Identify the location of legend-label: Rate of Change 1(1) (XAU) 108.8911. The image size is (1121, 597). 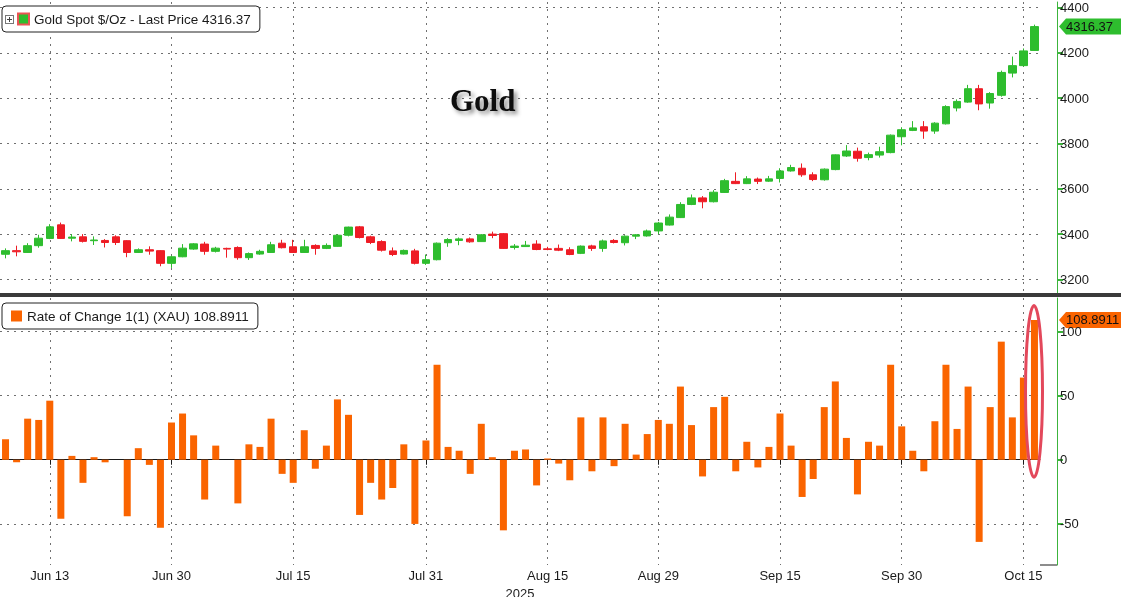
(138, 316).